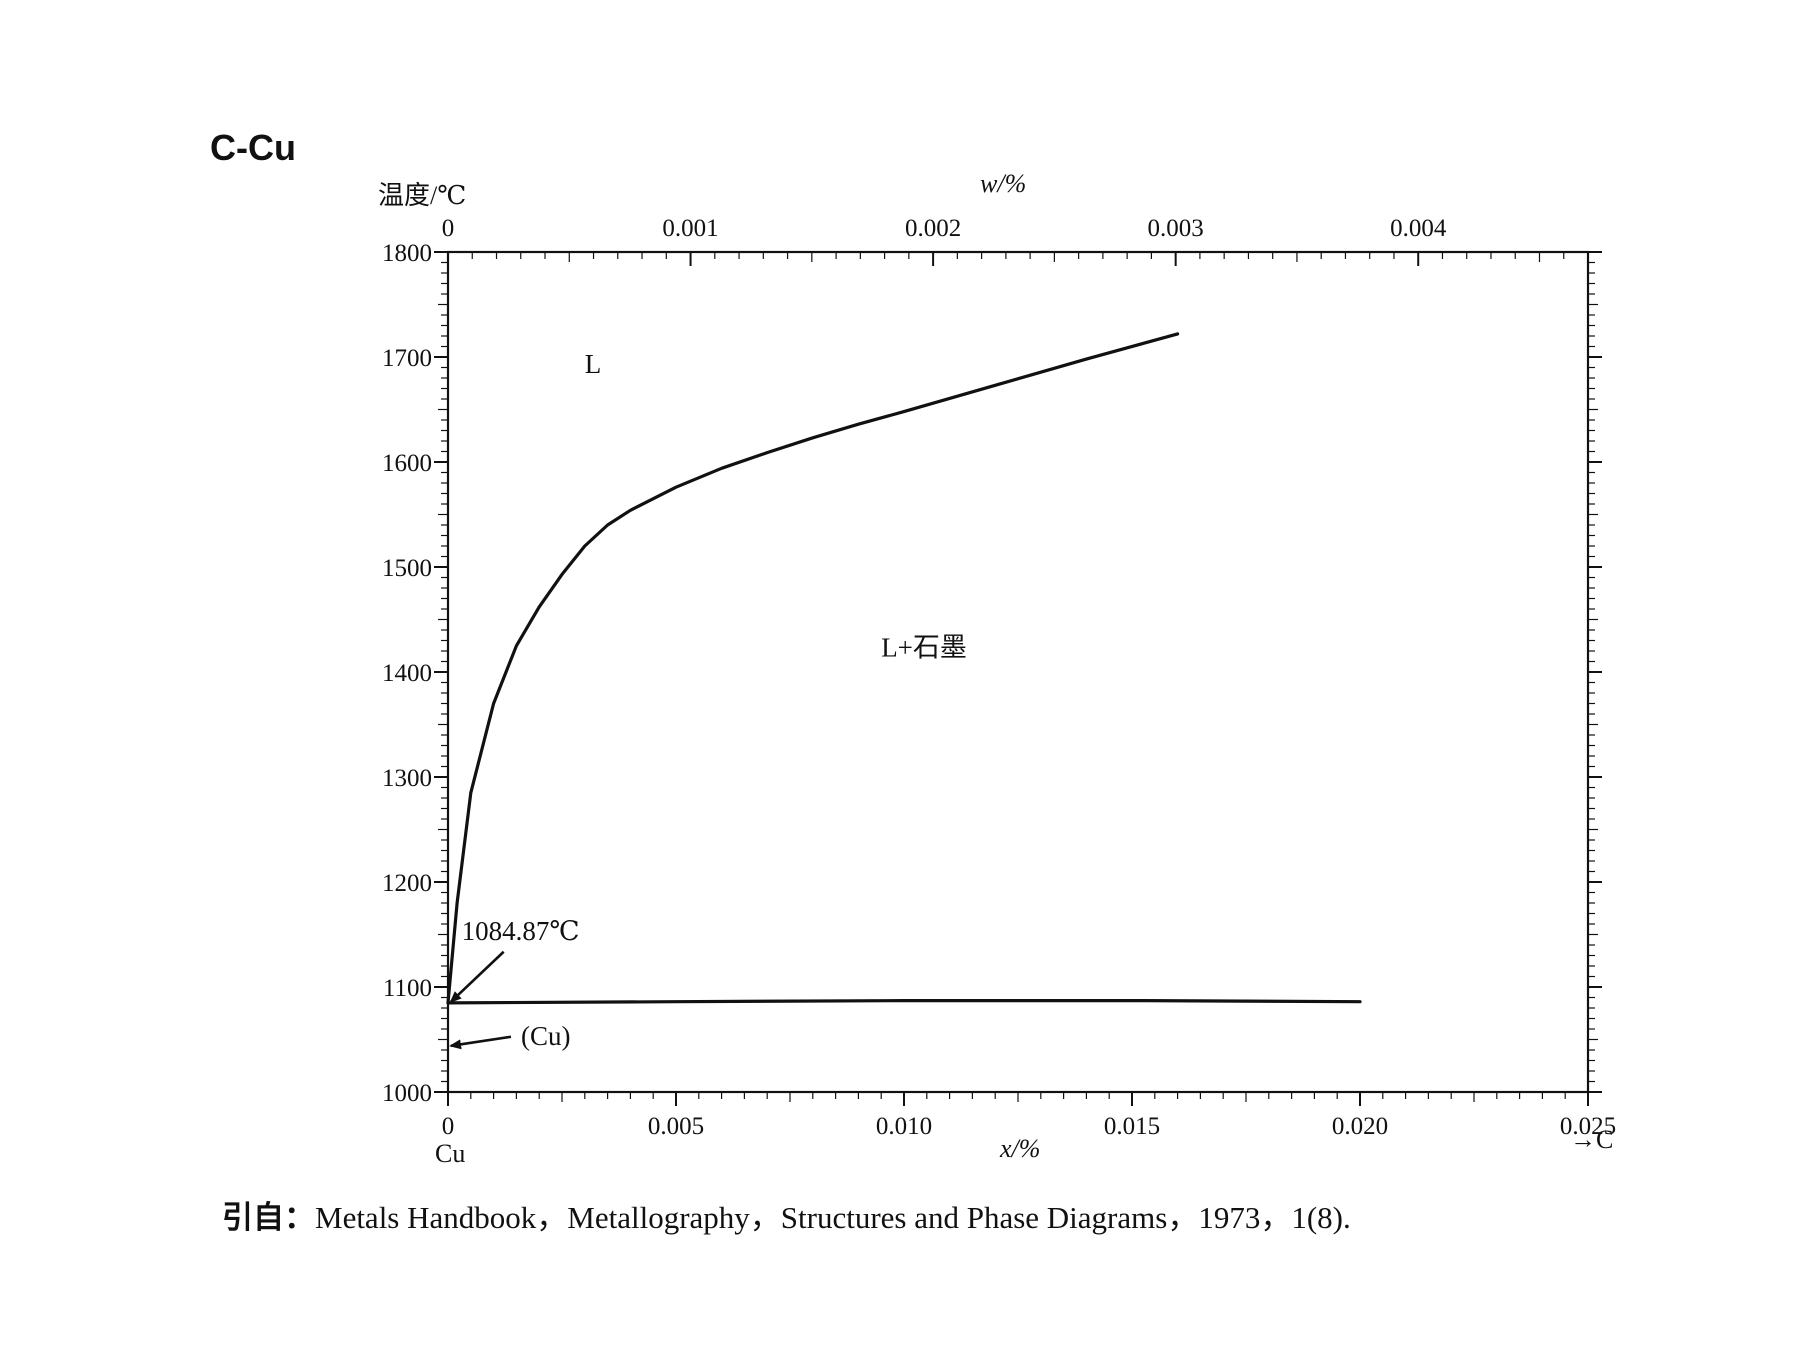 Image resolution: width=1795 pixels, height=1346 pixels. What do you see at coordinates (1176, 228) in the screenshot?
I see `top-tick-label: 0.003` at bounding box center [1176, 228].